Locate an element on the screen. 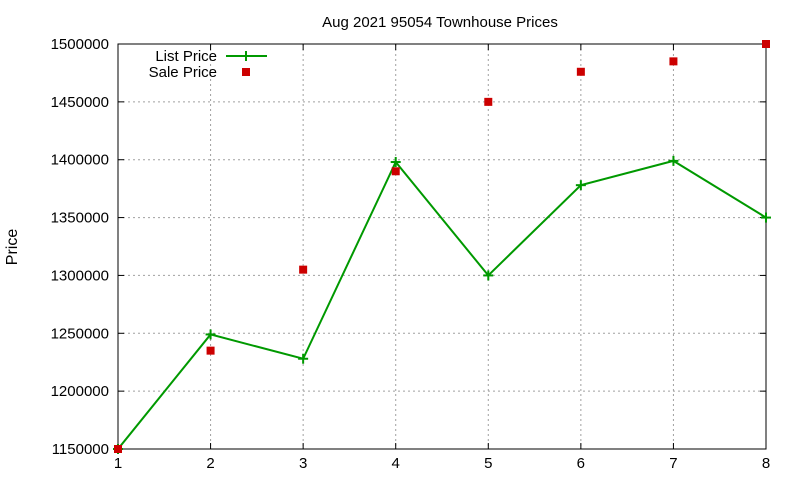 This screenshot has height=480, width=800. y-tick-label: 1200000 is located at coordinates (80, 391).